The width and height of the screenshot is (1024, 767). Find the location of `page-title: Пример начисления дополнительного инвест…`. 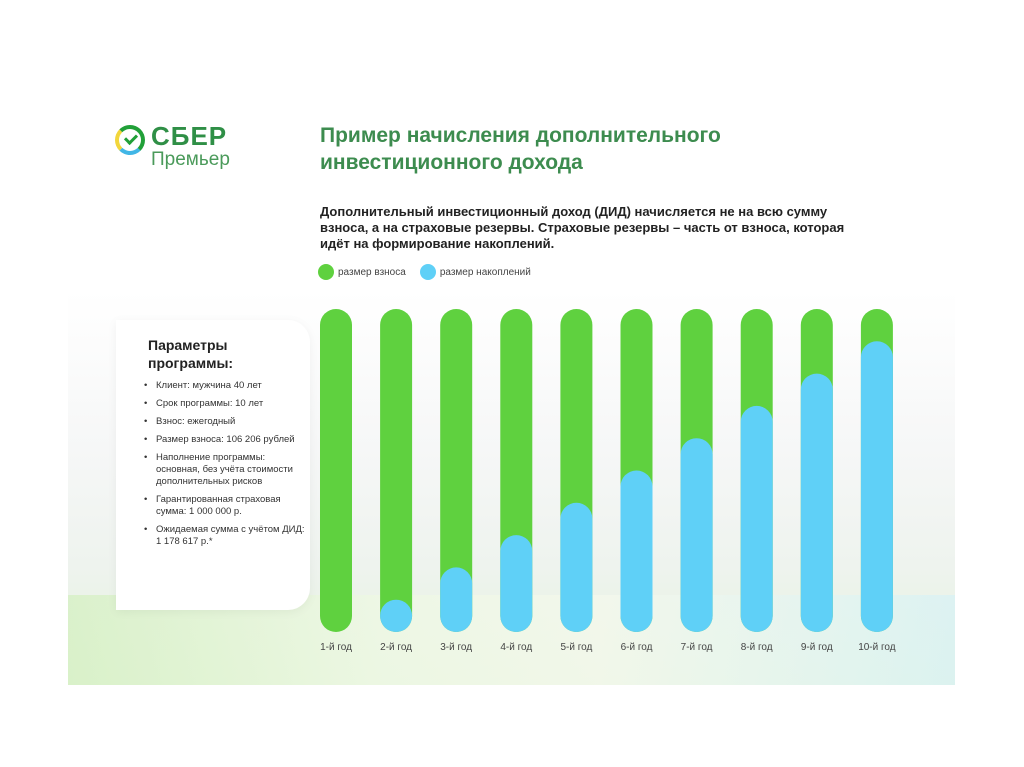

page-title: Пример начисления дополнительного инвест… is located at coordinates (520, 149).